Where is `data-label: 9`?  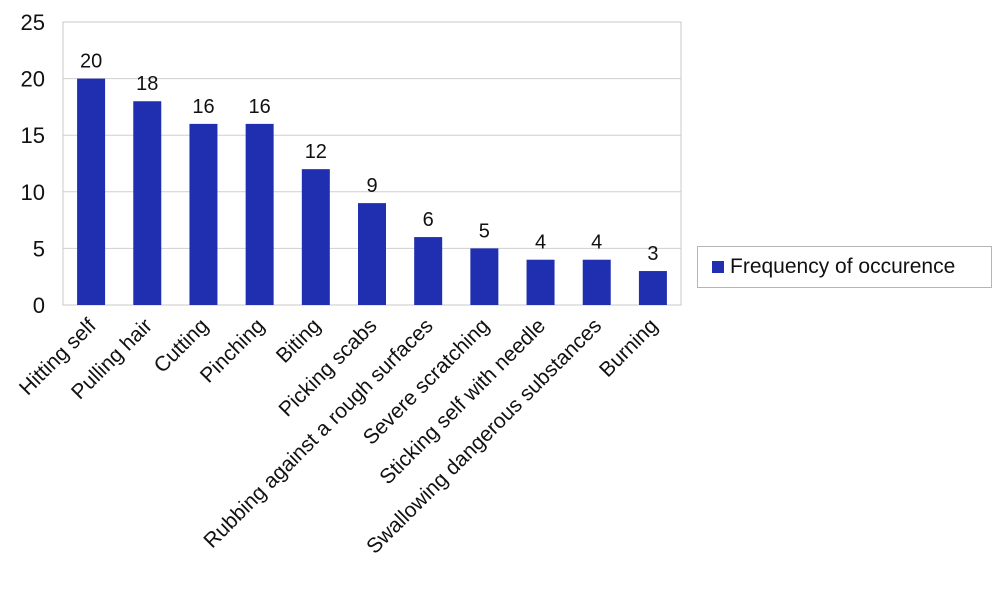 data-label: 9 is located at coordinates (371, 186).